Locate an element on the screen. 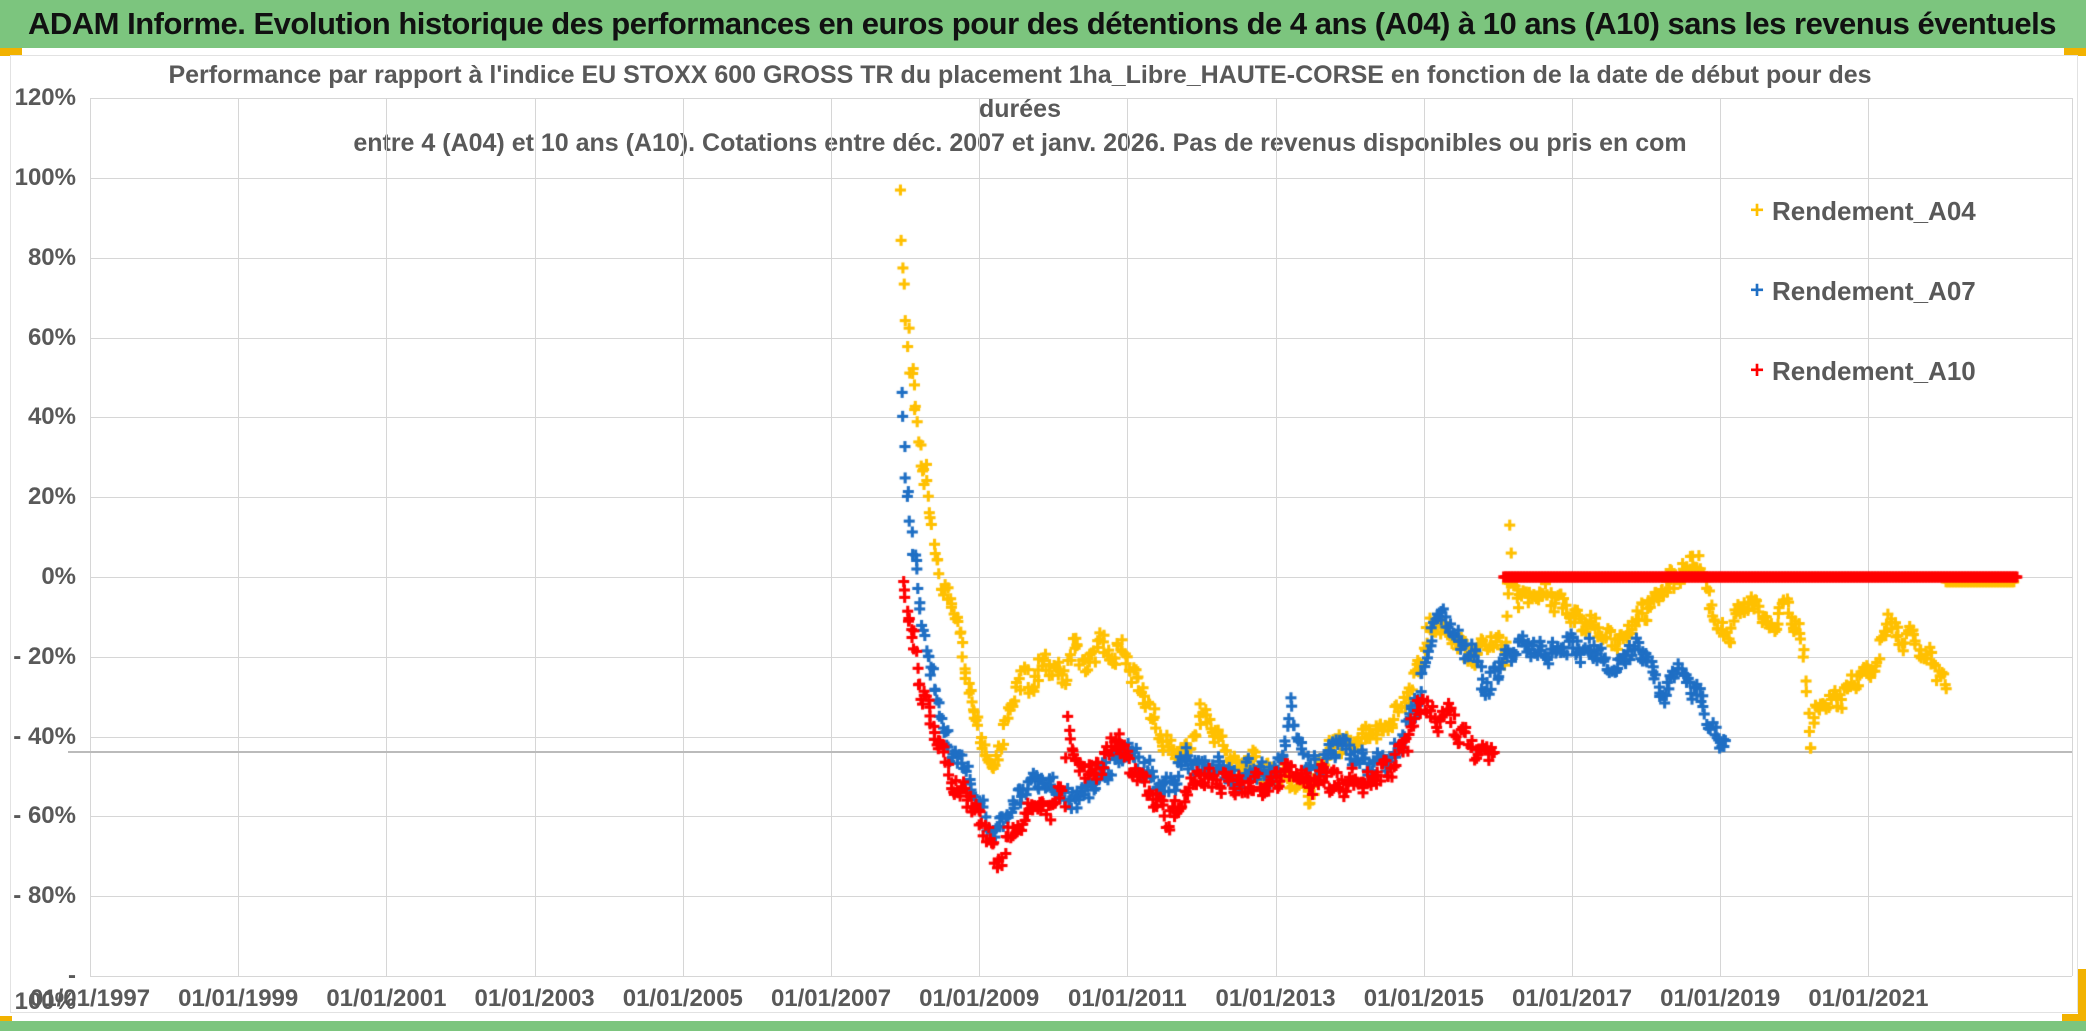  legend-entry-a07: + Rendement_A07 is located at coordinates (1892, 291).